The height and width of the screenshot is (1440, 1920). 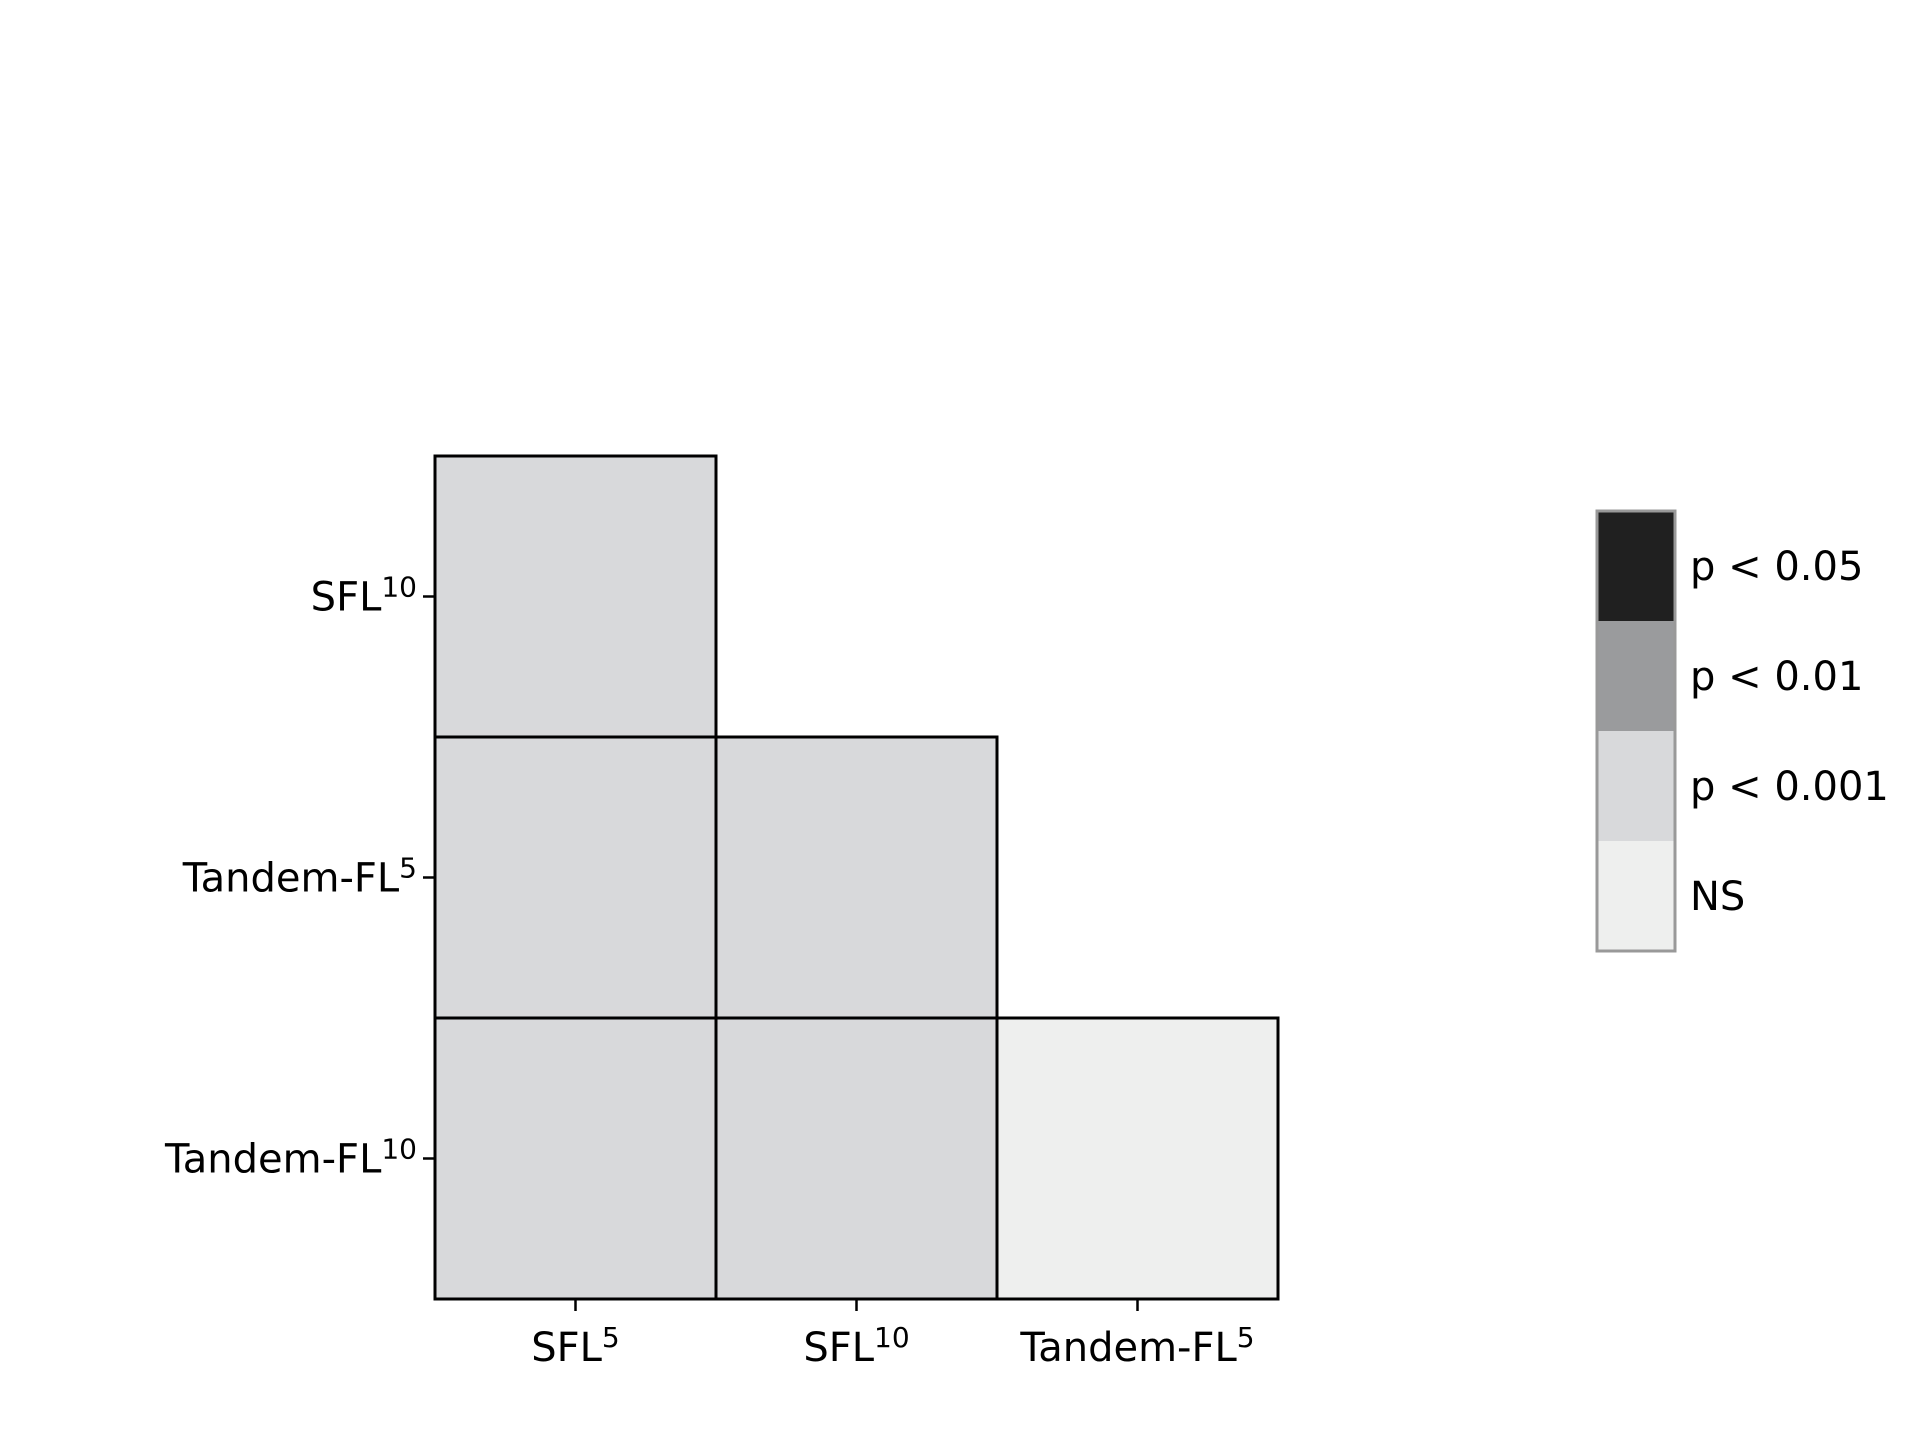 I want to click on legend-frame, so click(x=1636, y=731).